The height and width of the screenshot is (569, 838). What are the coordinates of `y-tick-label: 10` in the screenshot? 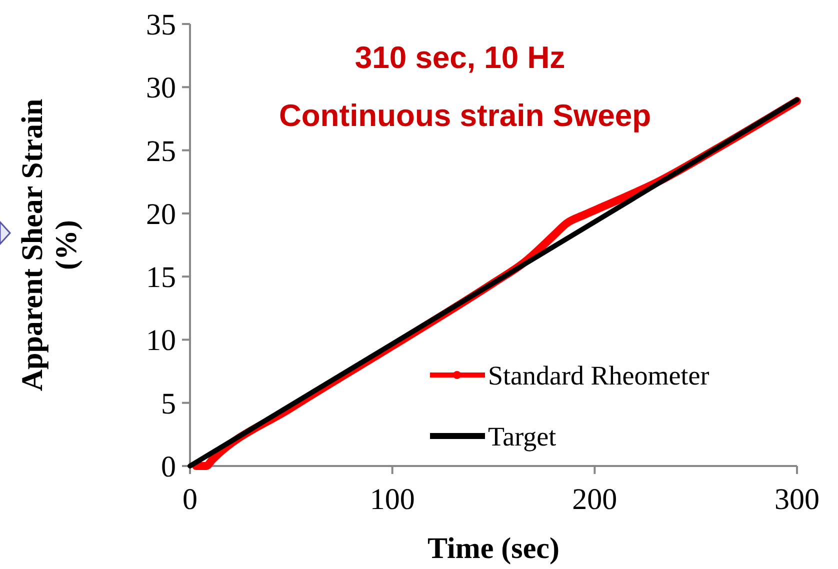 It's located at (161, 341).